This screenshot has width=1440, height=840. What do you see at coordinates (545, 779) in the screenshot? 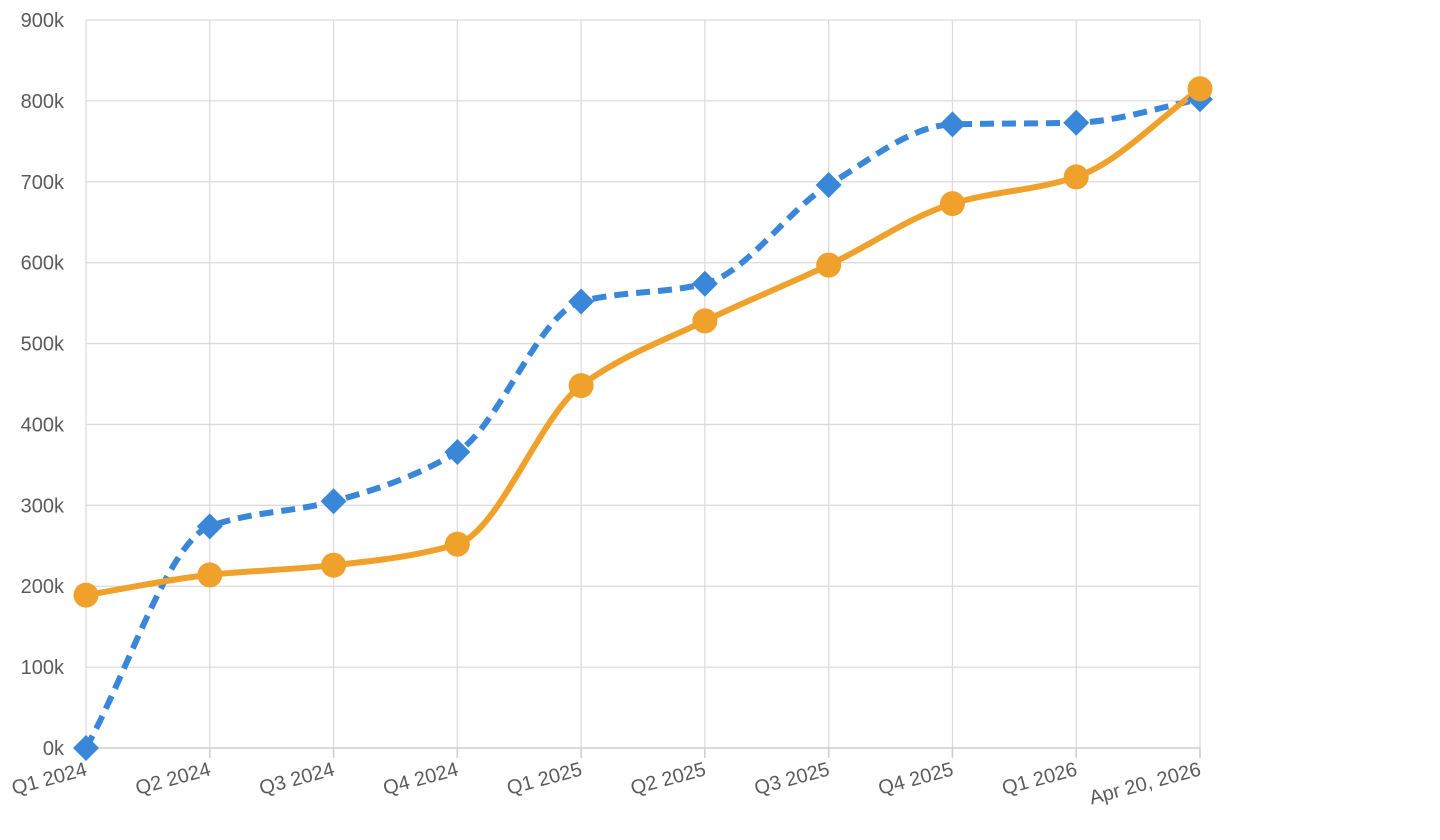
I see `x-tick-label: Q1 2025` at bounding box center [545, 779].